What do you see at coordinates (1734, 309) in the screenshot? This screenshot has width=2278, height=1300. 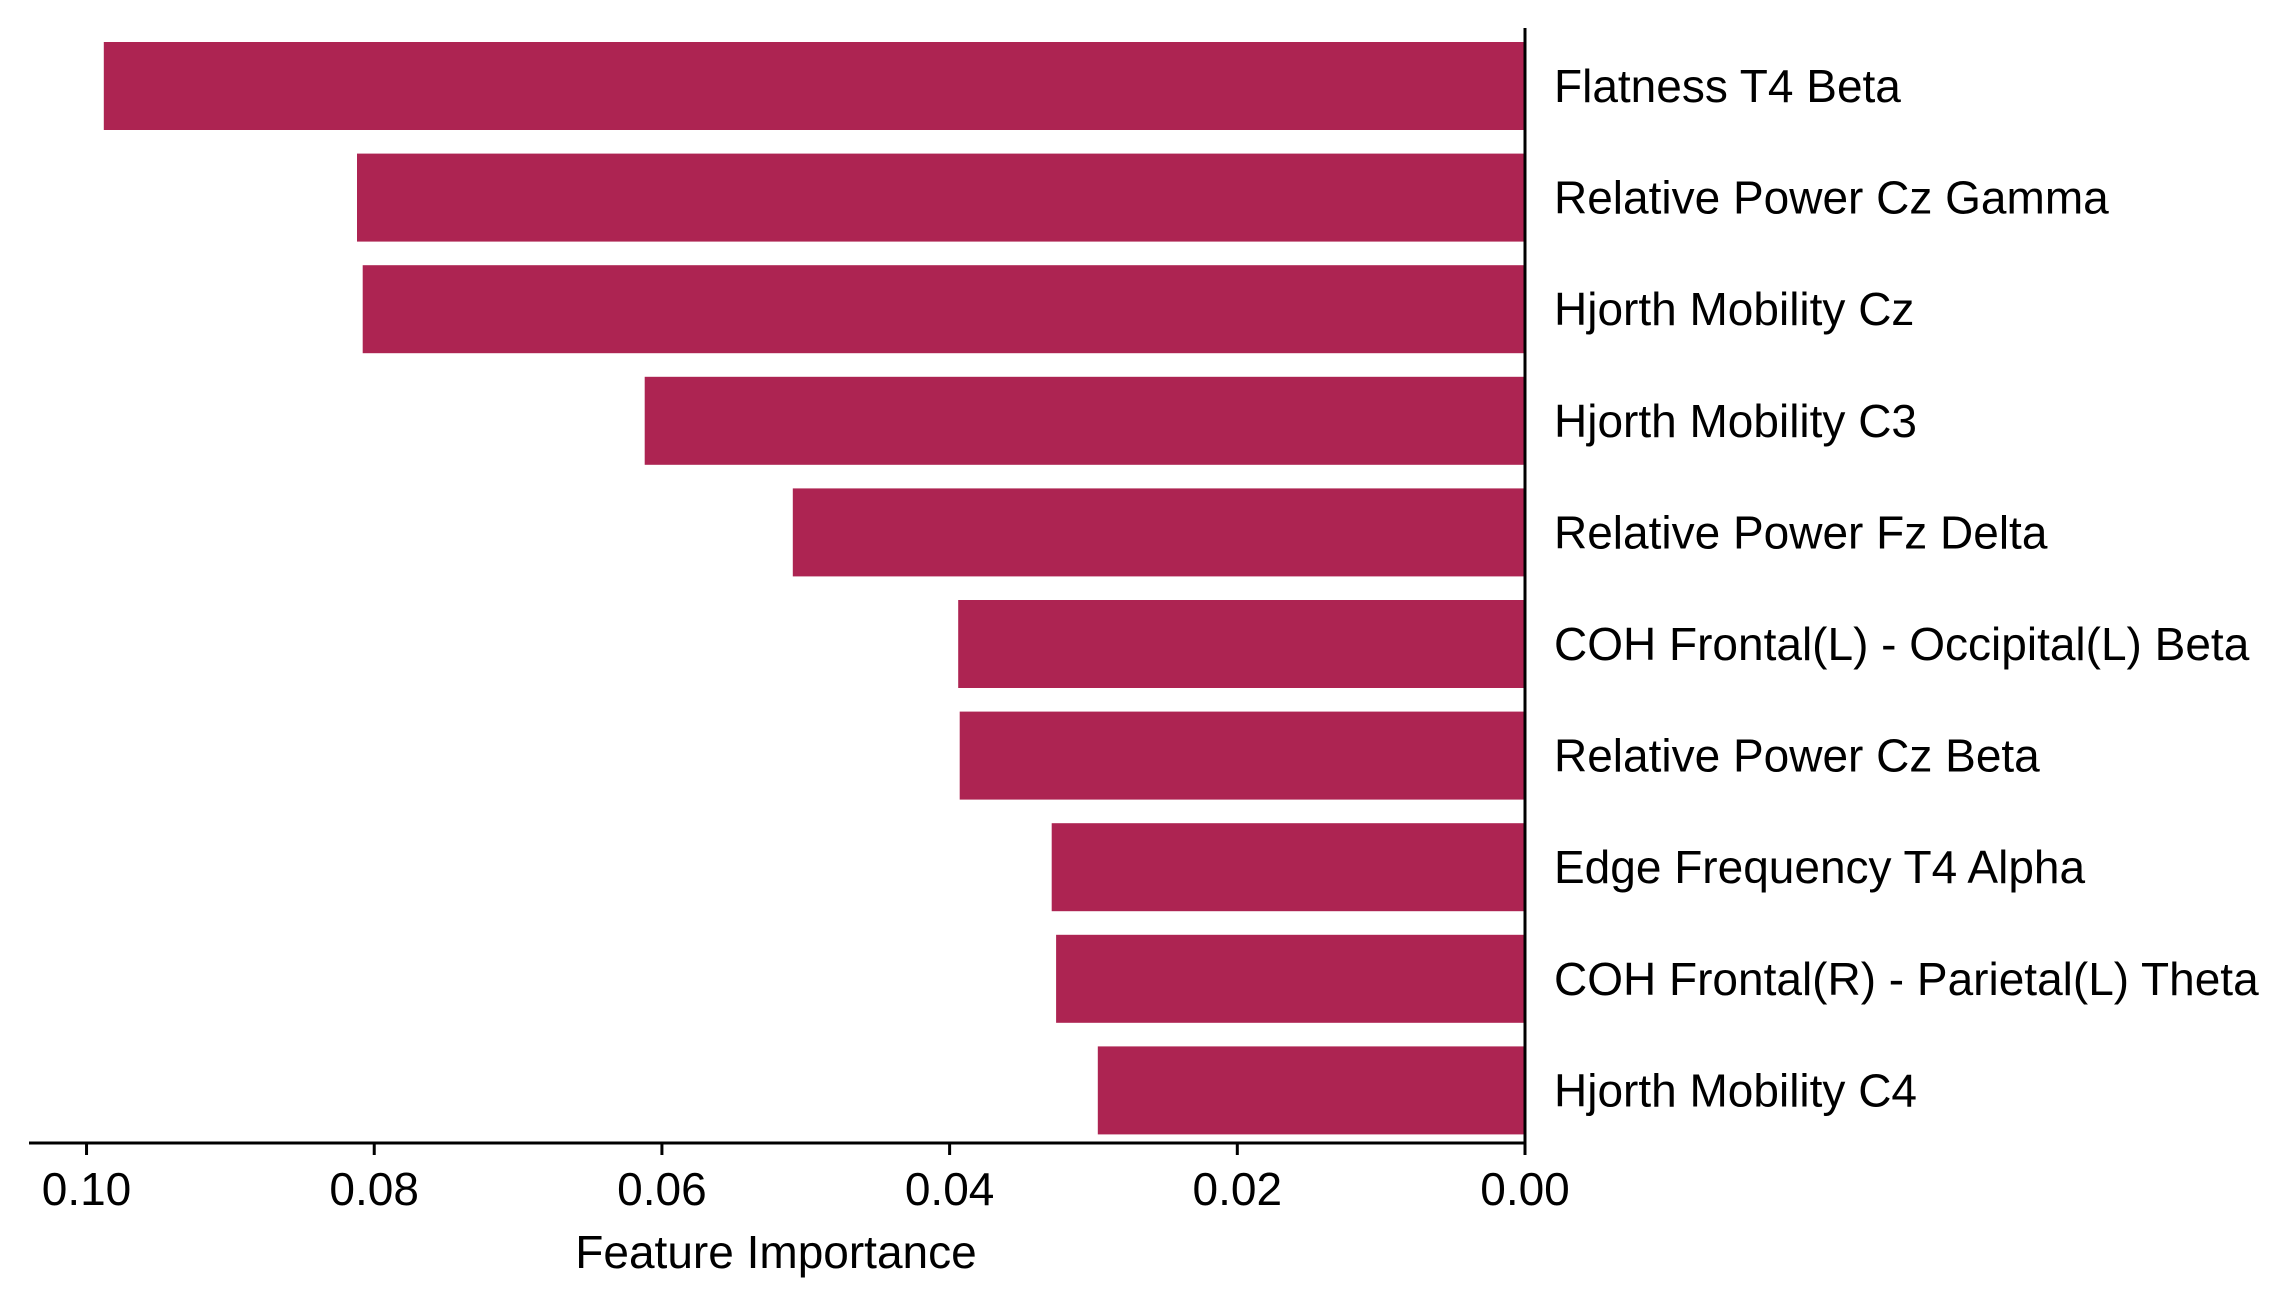 I see `category-label: Hjorth Mobility Cz` at bounding box center [1734, 309].